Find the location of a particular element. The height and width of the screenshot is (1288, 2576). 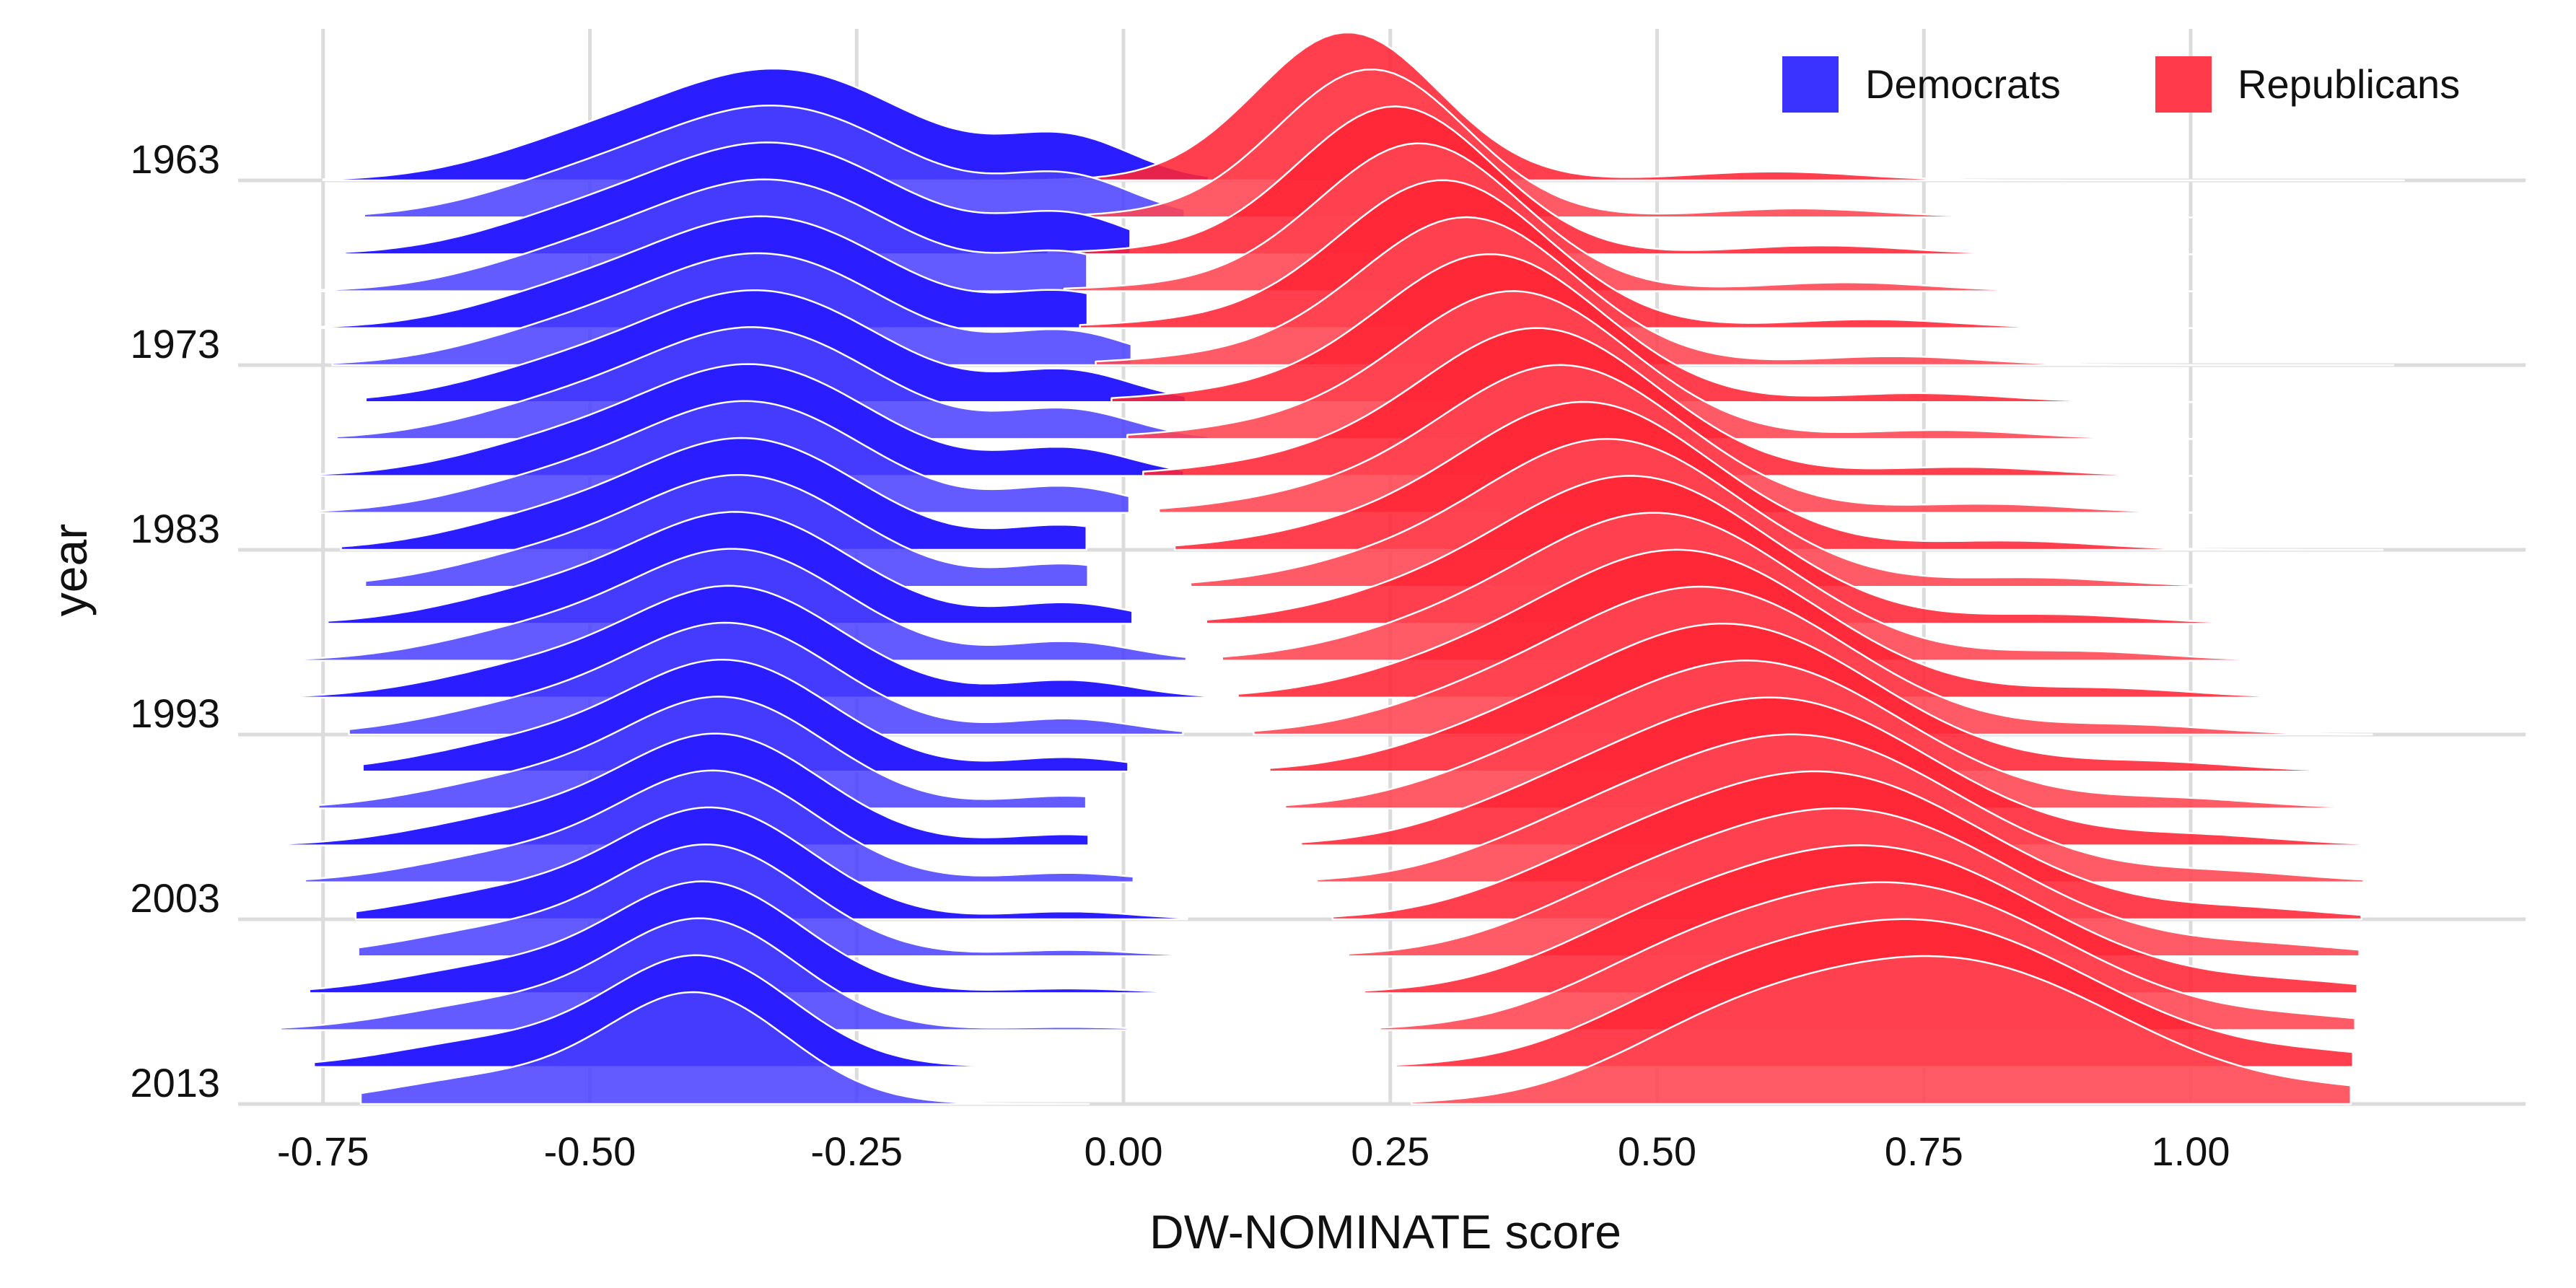

y-tick-label: 1973 is located at coordinates (175, 344).